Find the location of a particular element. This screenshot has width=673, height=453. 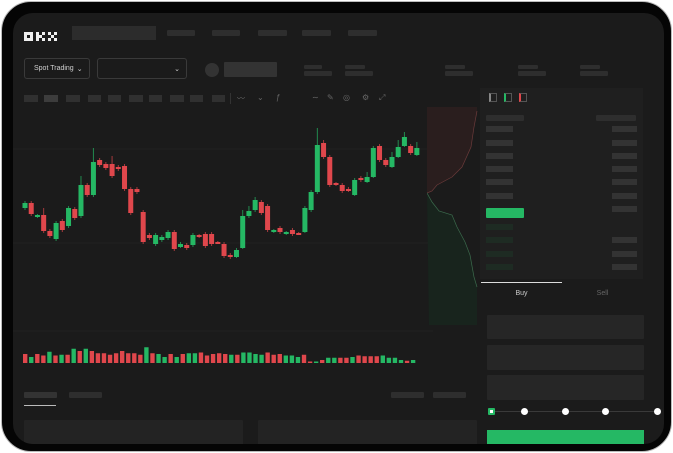

fullscreen-icon: ⤢ is located at coordinates (382, 97).